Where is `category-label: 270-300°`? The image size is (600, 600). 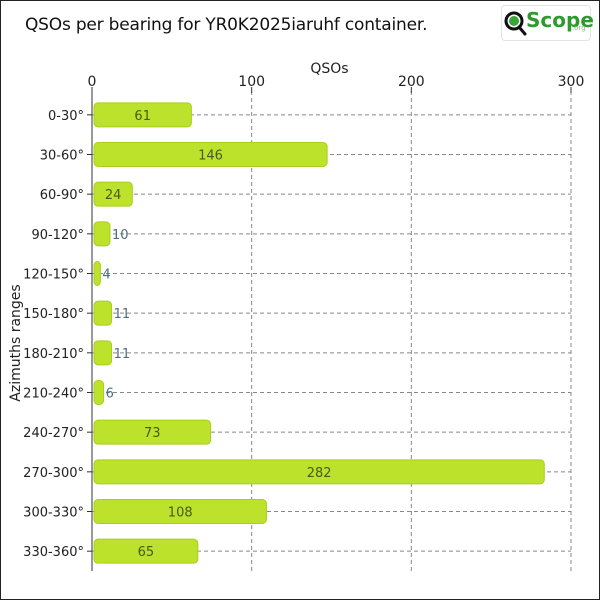
category-label: 270-300° is located at coordinates (53, 473).